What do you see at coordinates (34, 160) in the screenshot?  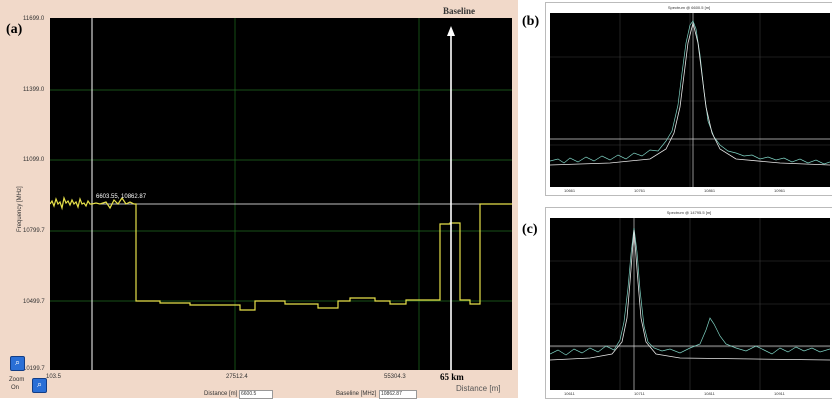 I see `y-tick-label: 11099.0` at bounding box center [34, 160].